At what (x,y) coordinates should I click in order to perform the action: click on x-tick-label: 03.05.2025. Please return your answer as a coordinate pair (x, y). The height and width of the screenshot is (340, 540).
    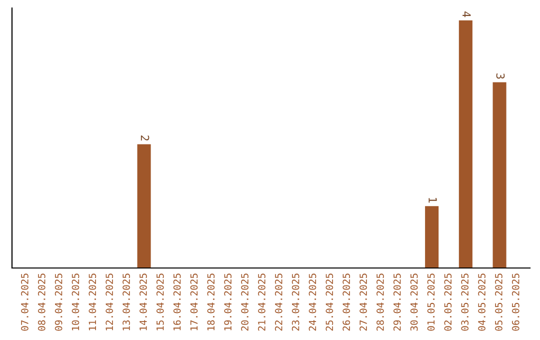
    Looking at the image, I should click on (465, 302).